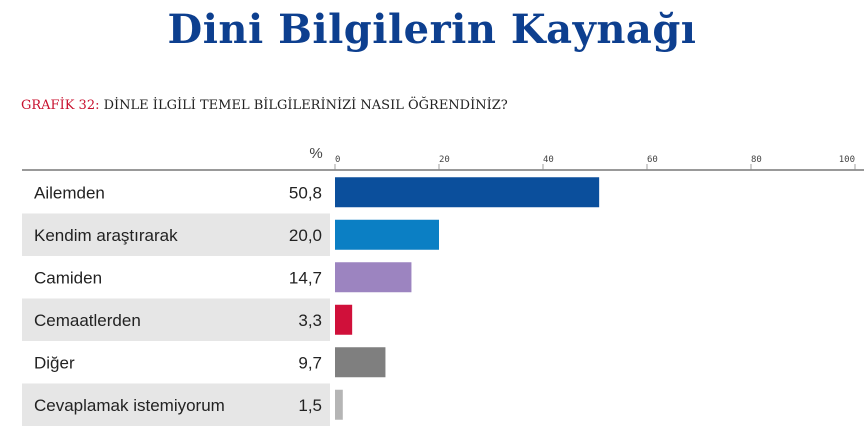  Describe the element at coordinates (87, 320) in the screenshot. I see `category-label: Cemaatlerden` at that location.